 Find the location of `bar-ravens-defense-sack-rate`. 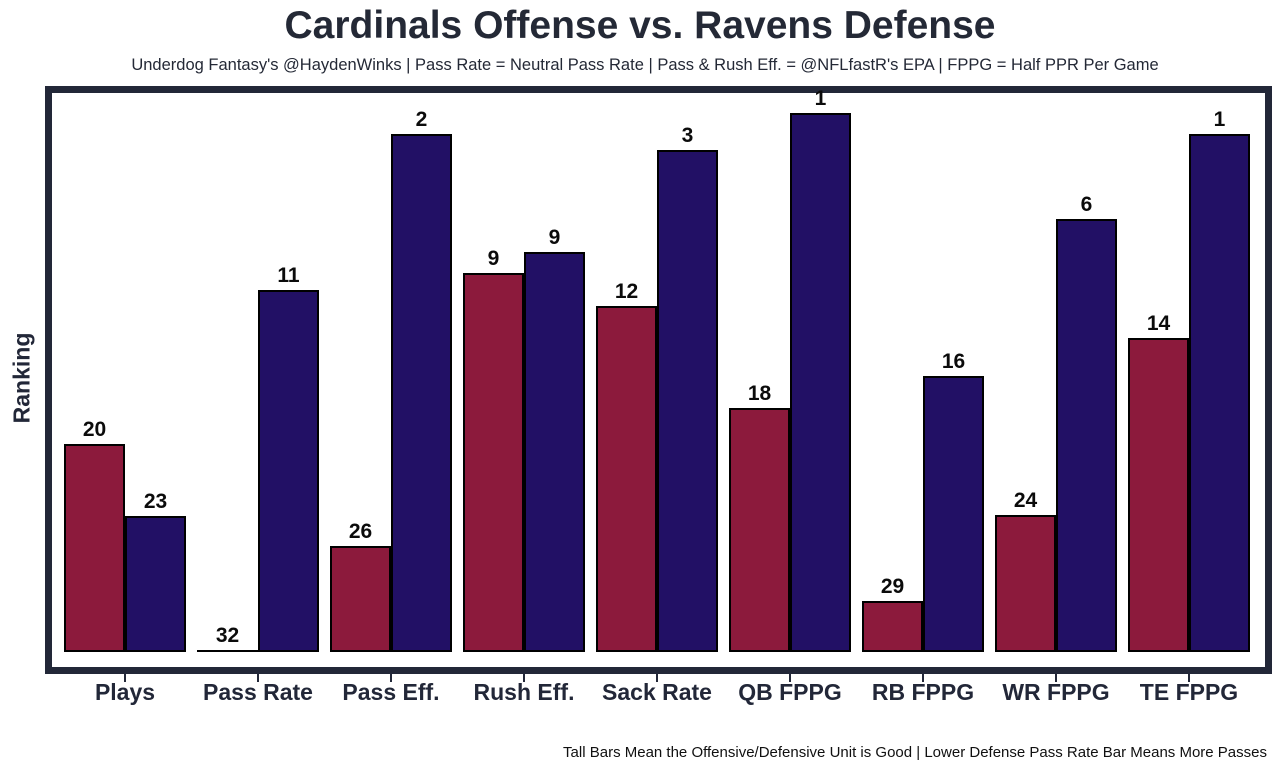

bar-ravens-defense-sack-rate is located at coordinates (687, 401).